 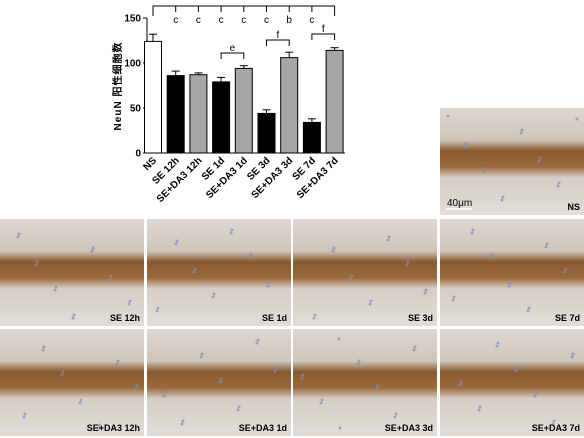 I want to click on y-tick-label: 100, so click(x=132, y=64).